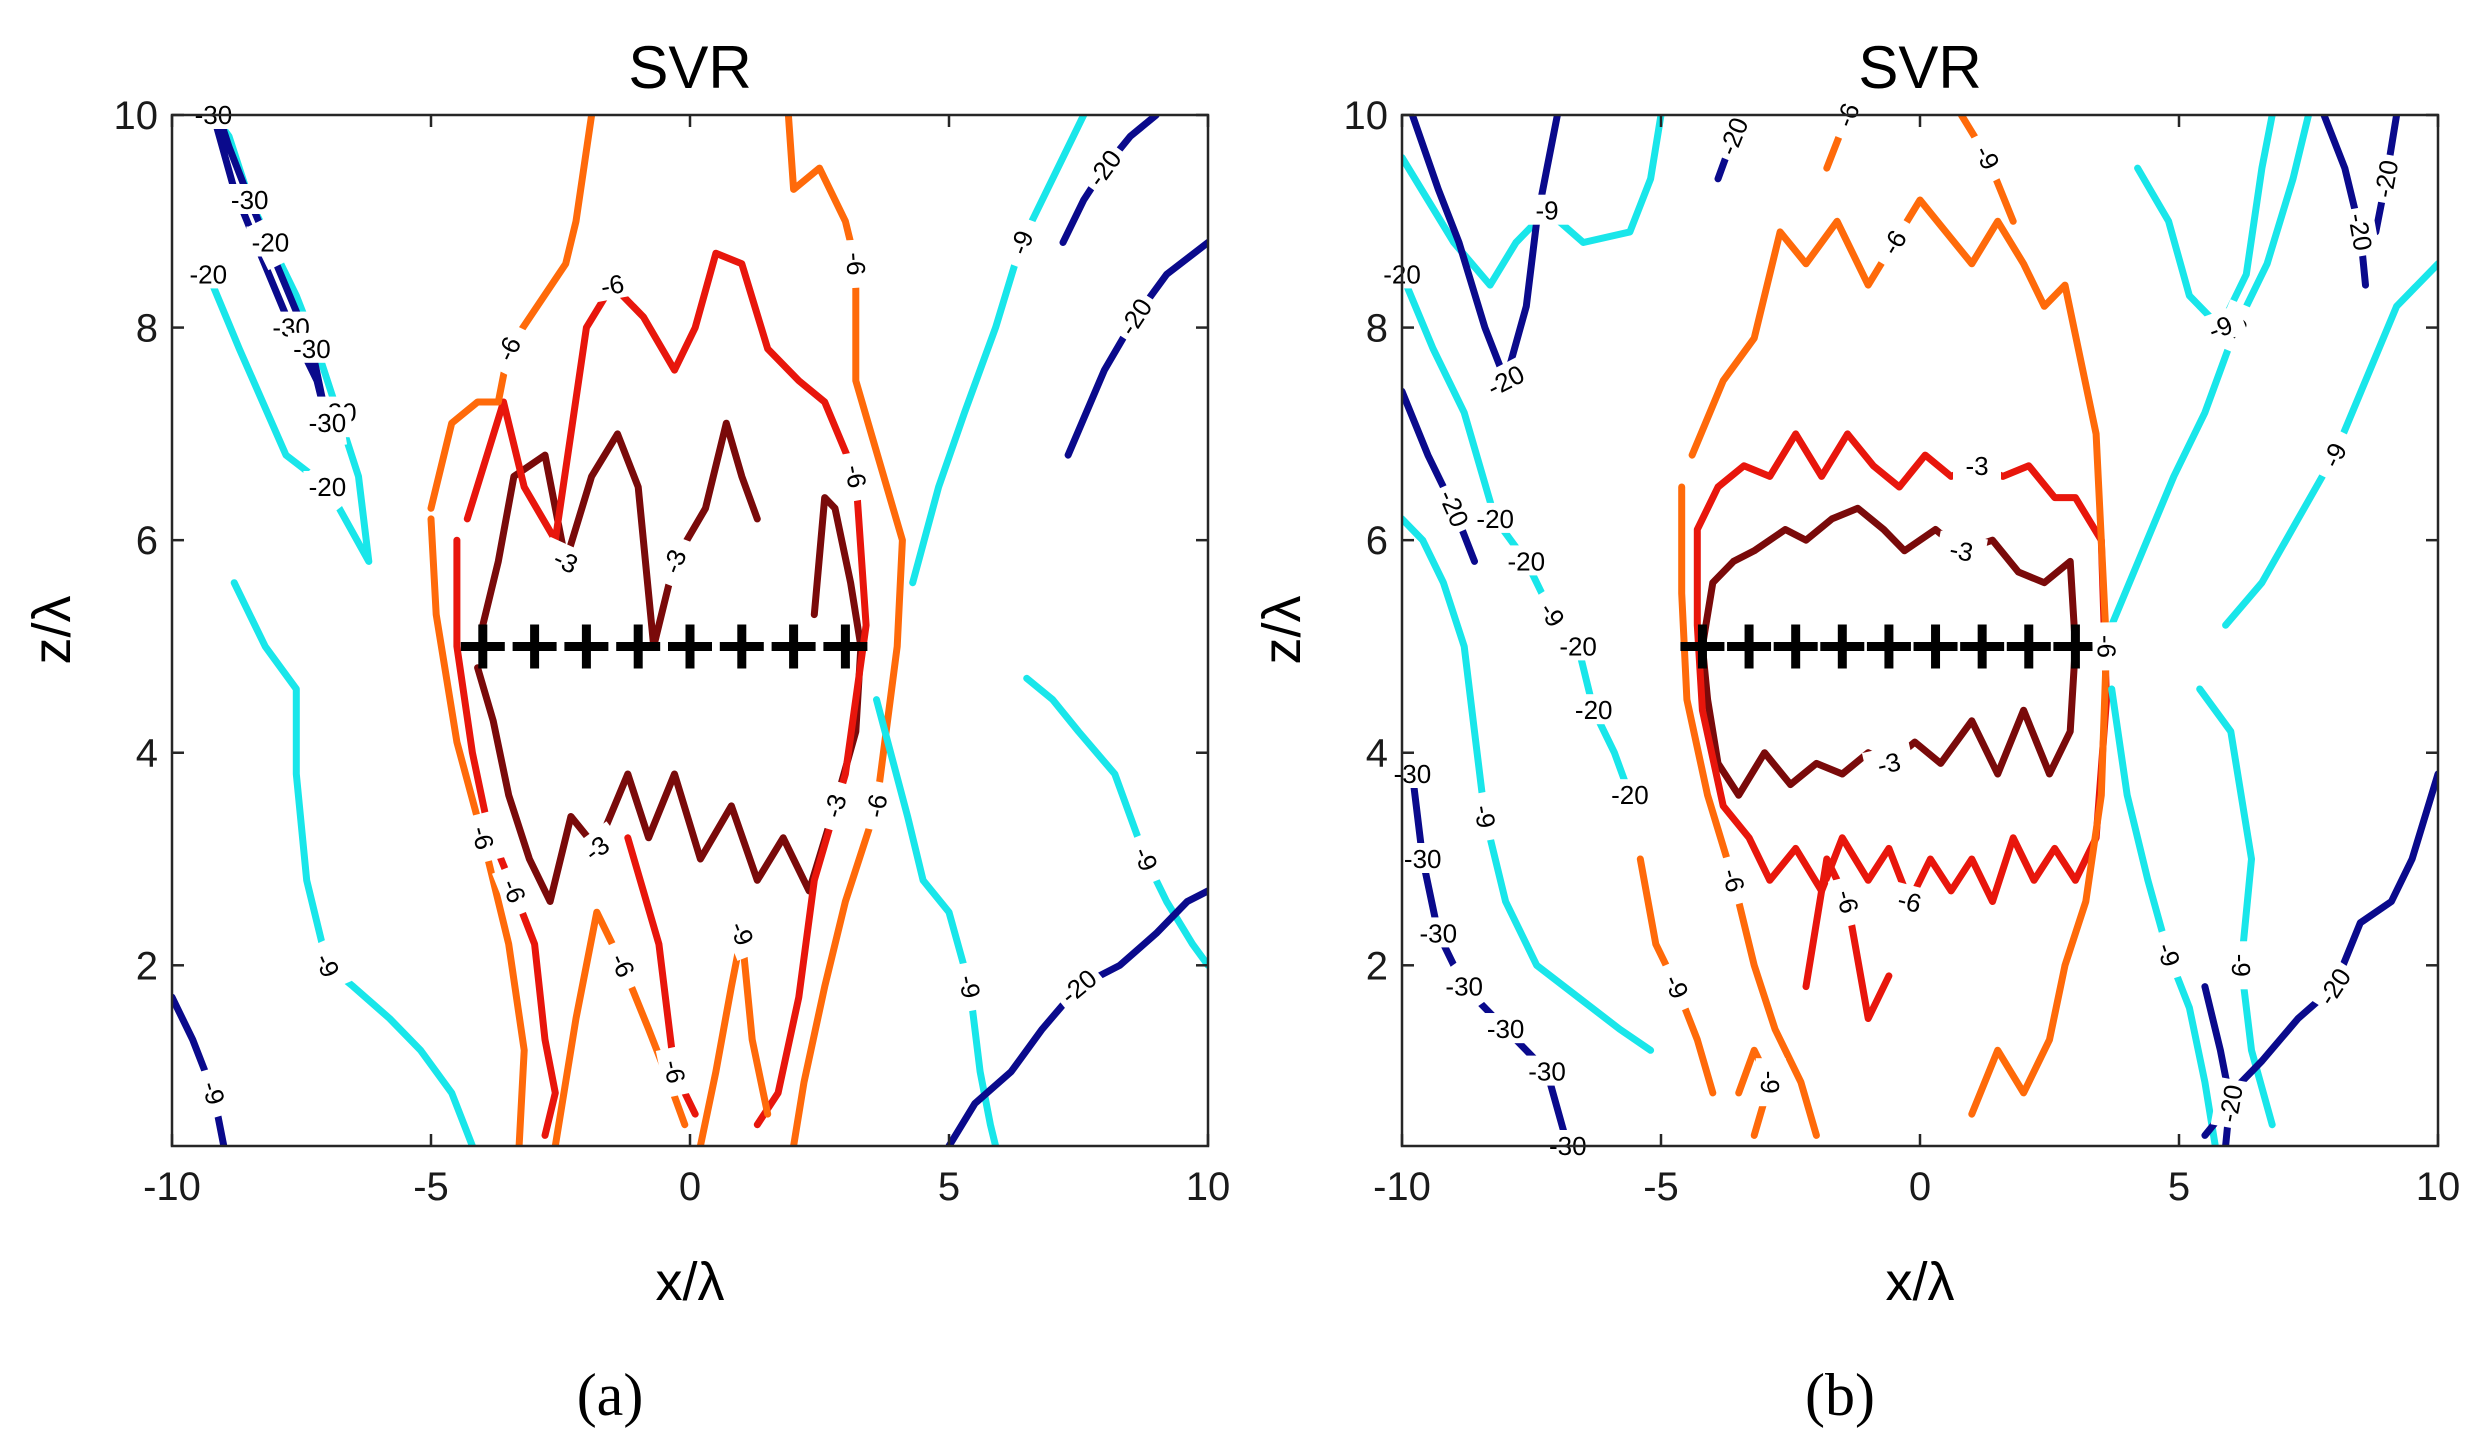  I want to click on contour-label-text: -6, so click(612, 285).